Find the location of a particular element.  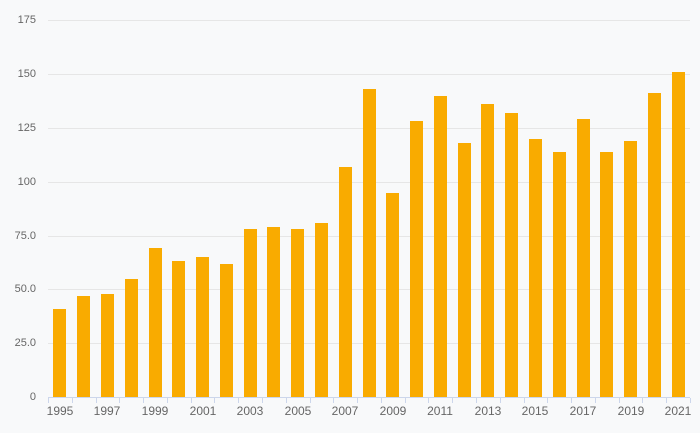

x-axis-label: 2007 is located at coordinates (345, 411).